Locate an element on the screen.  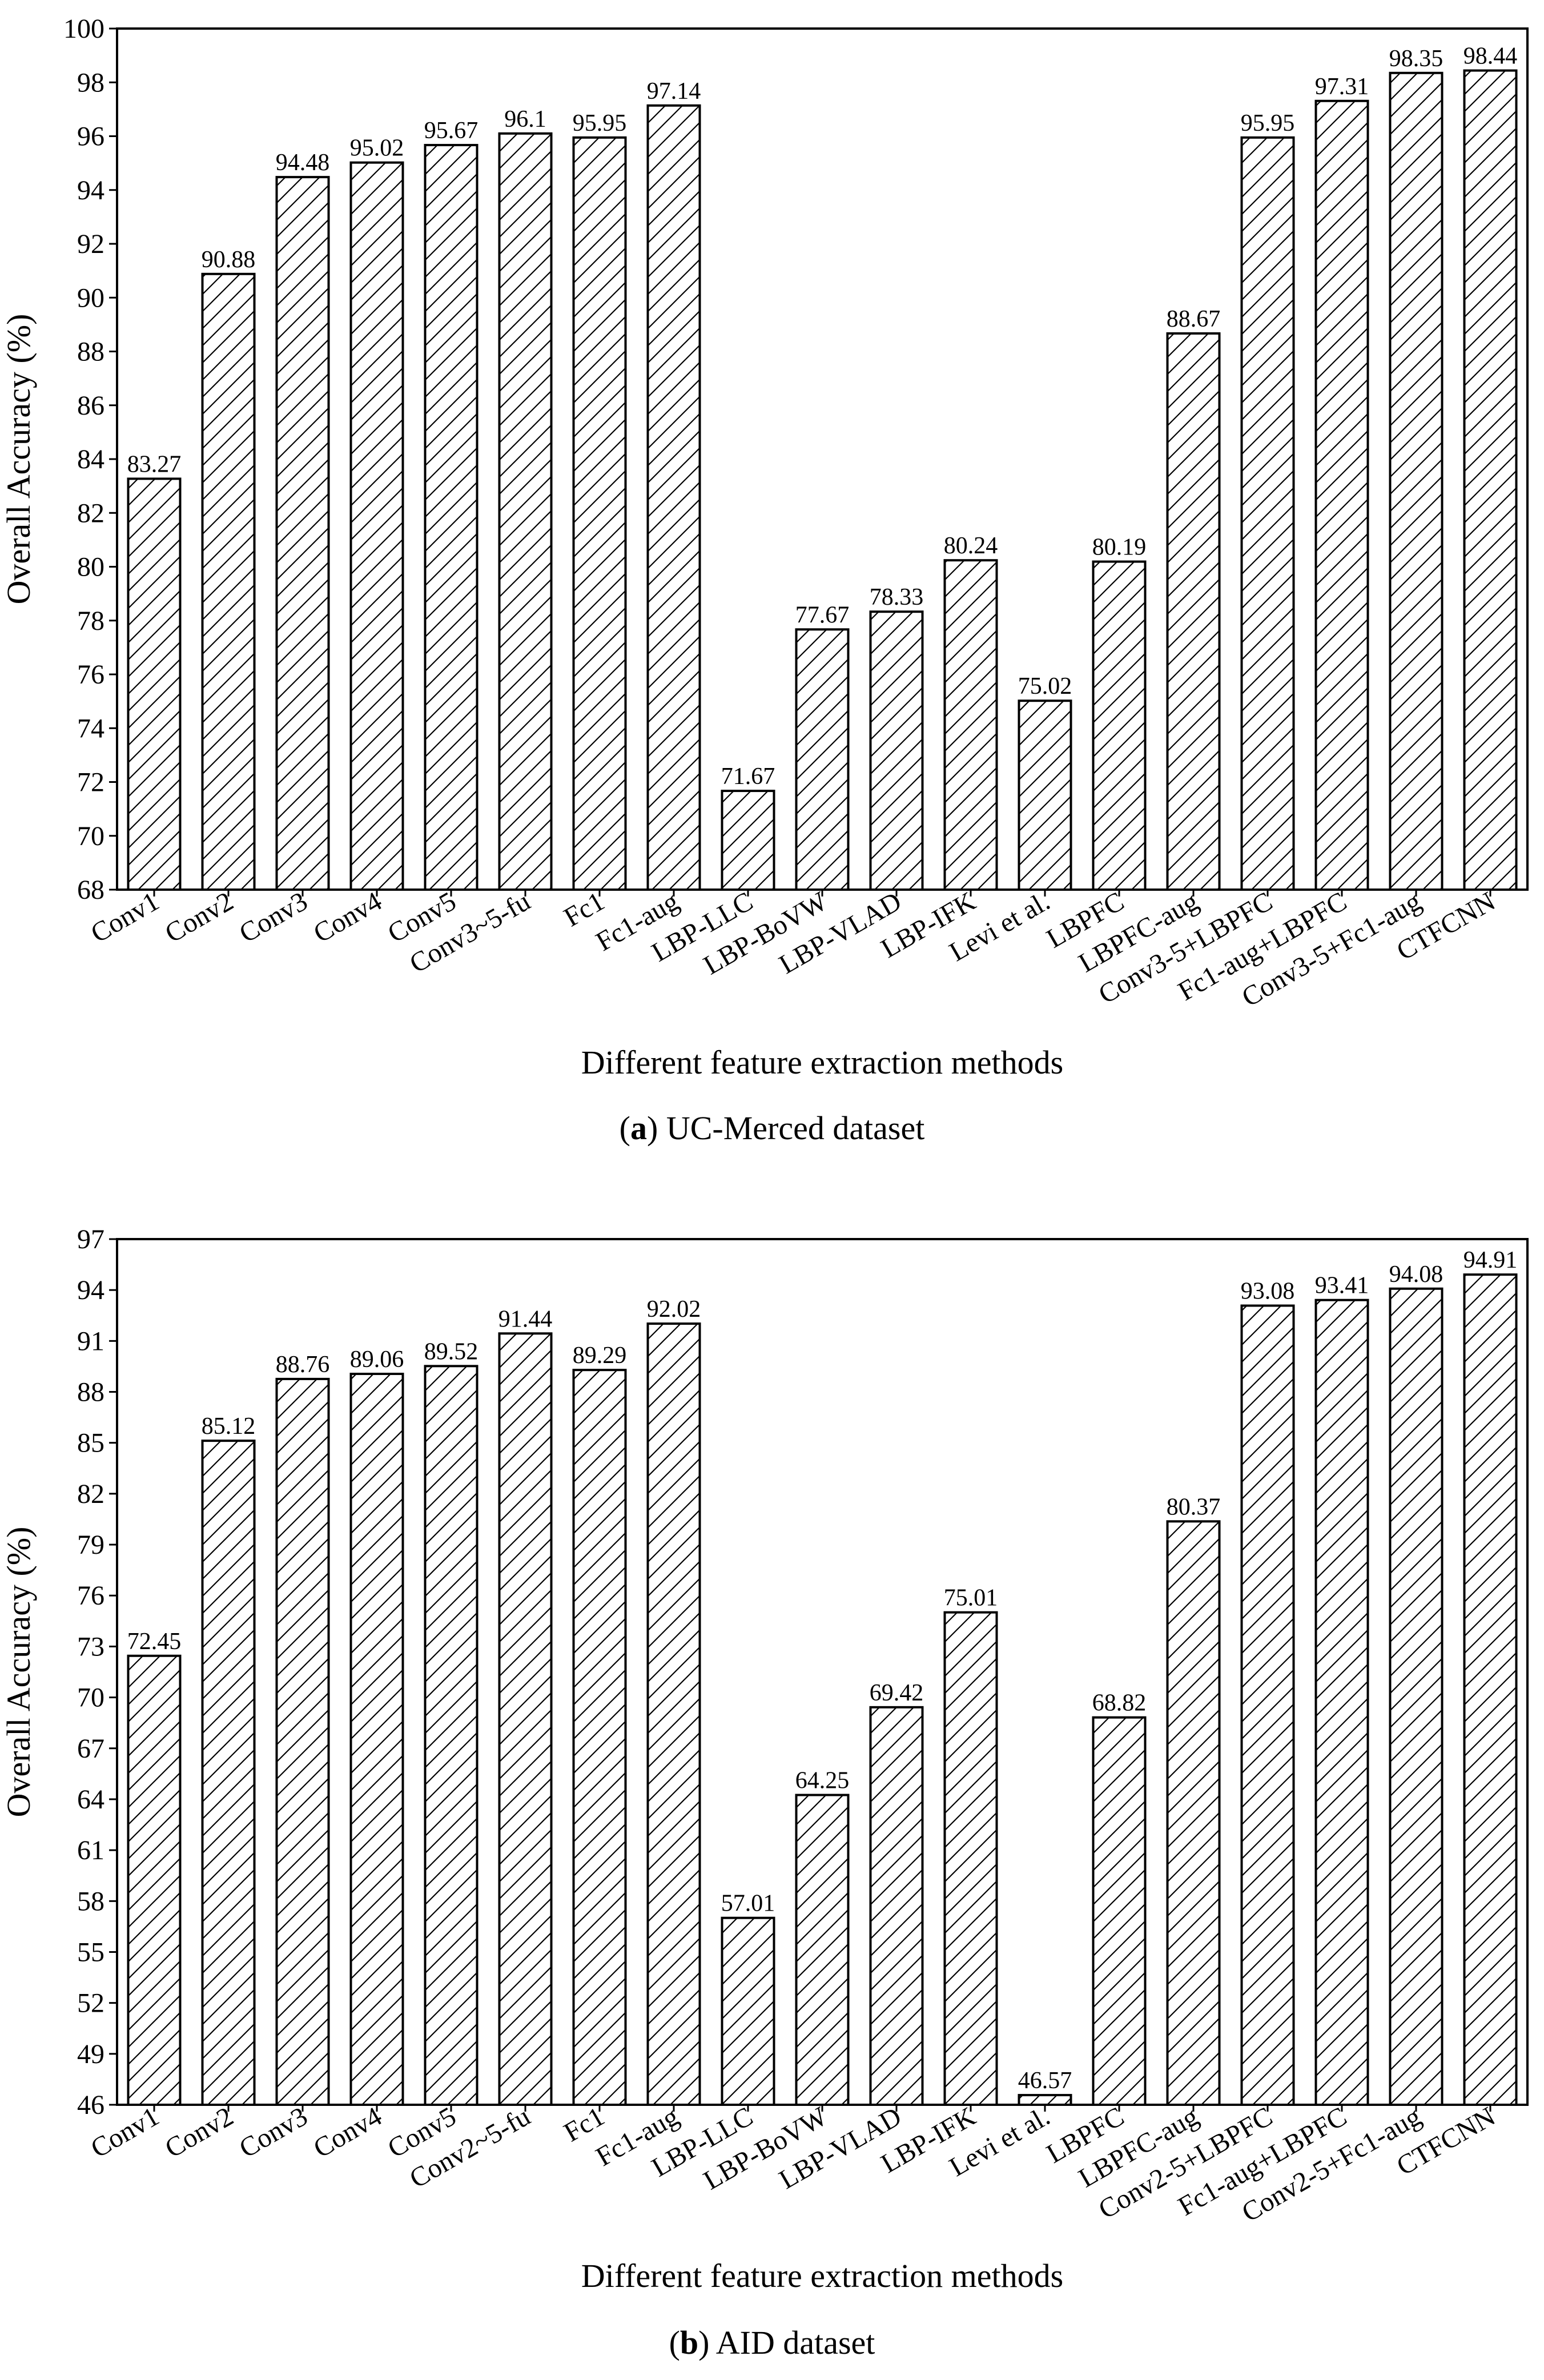
value-label: 94.08 is located at coordinates (1417, 1274).